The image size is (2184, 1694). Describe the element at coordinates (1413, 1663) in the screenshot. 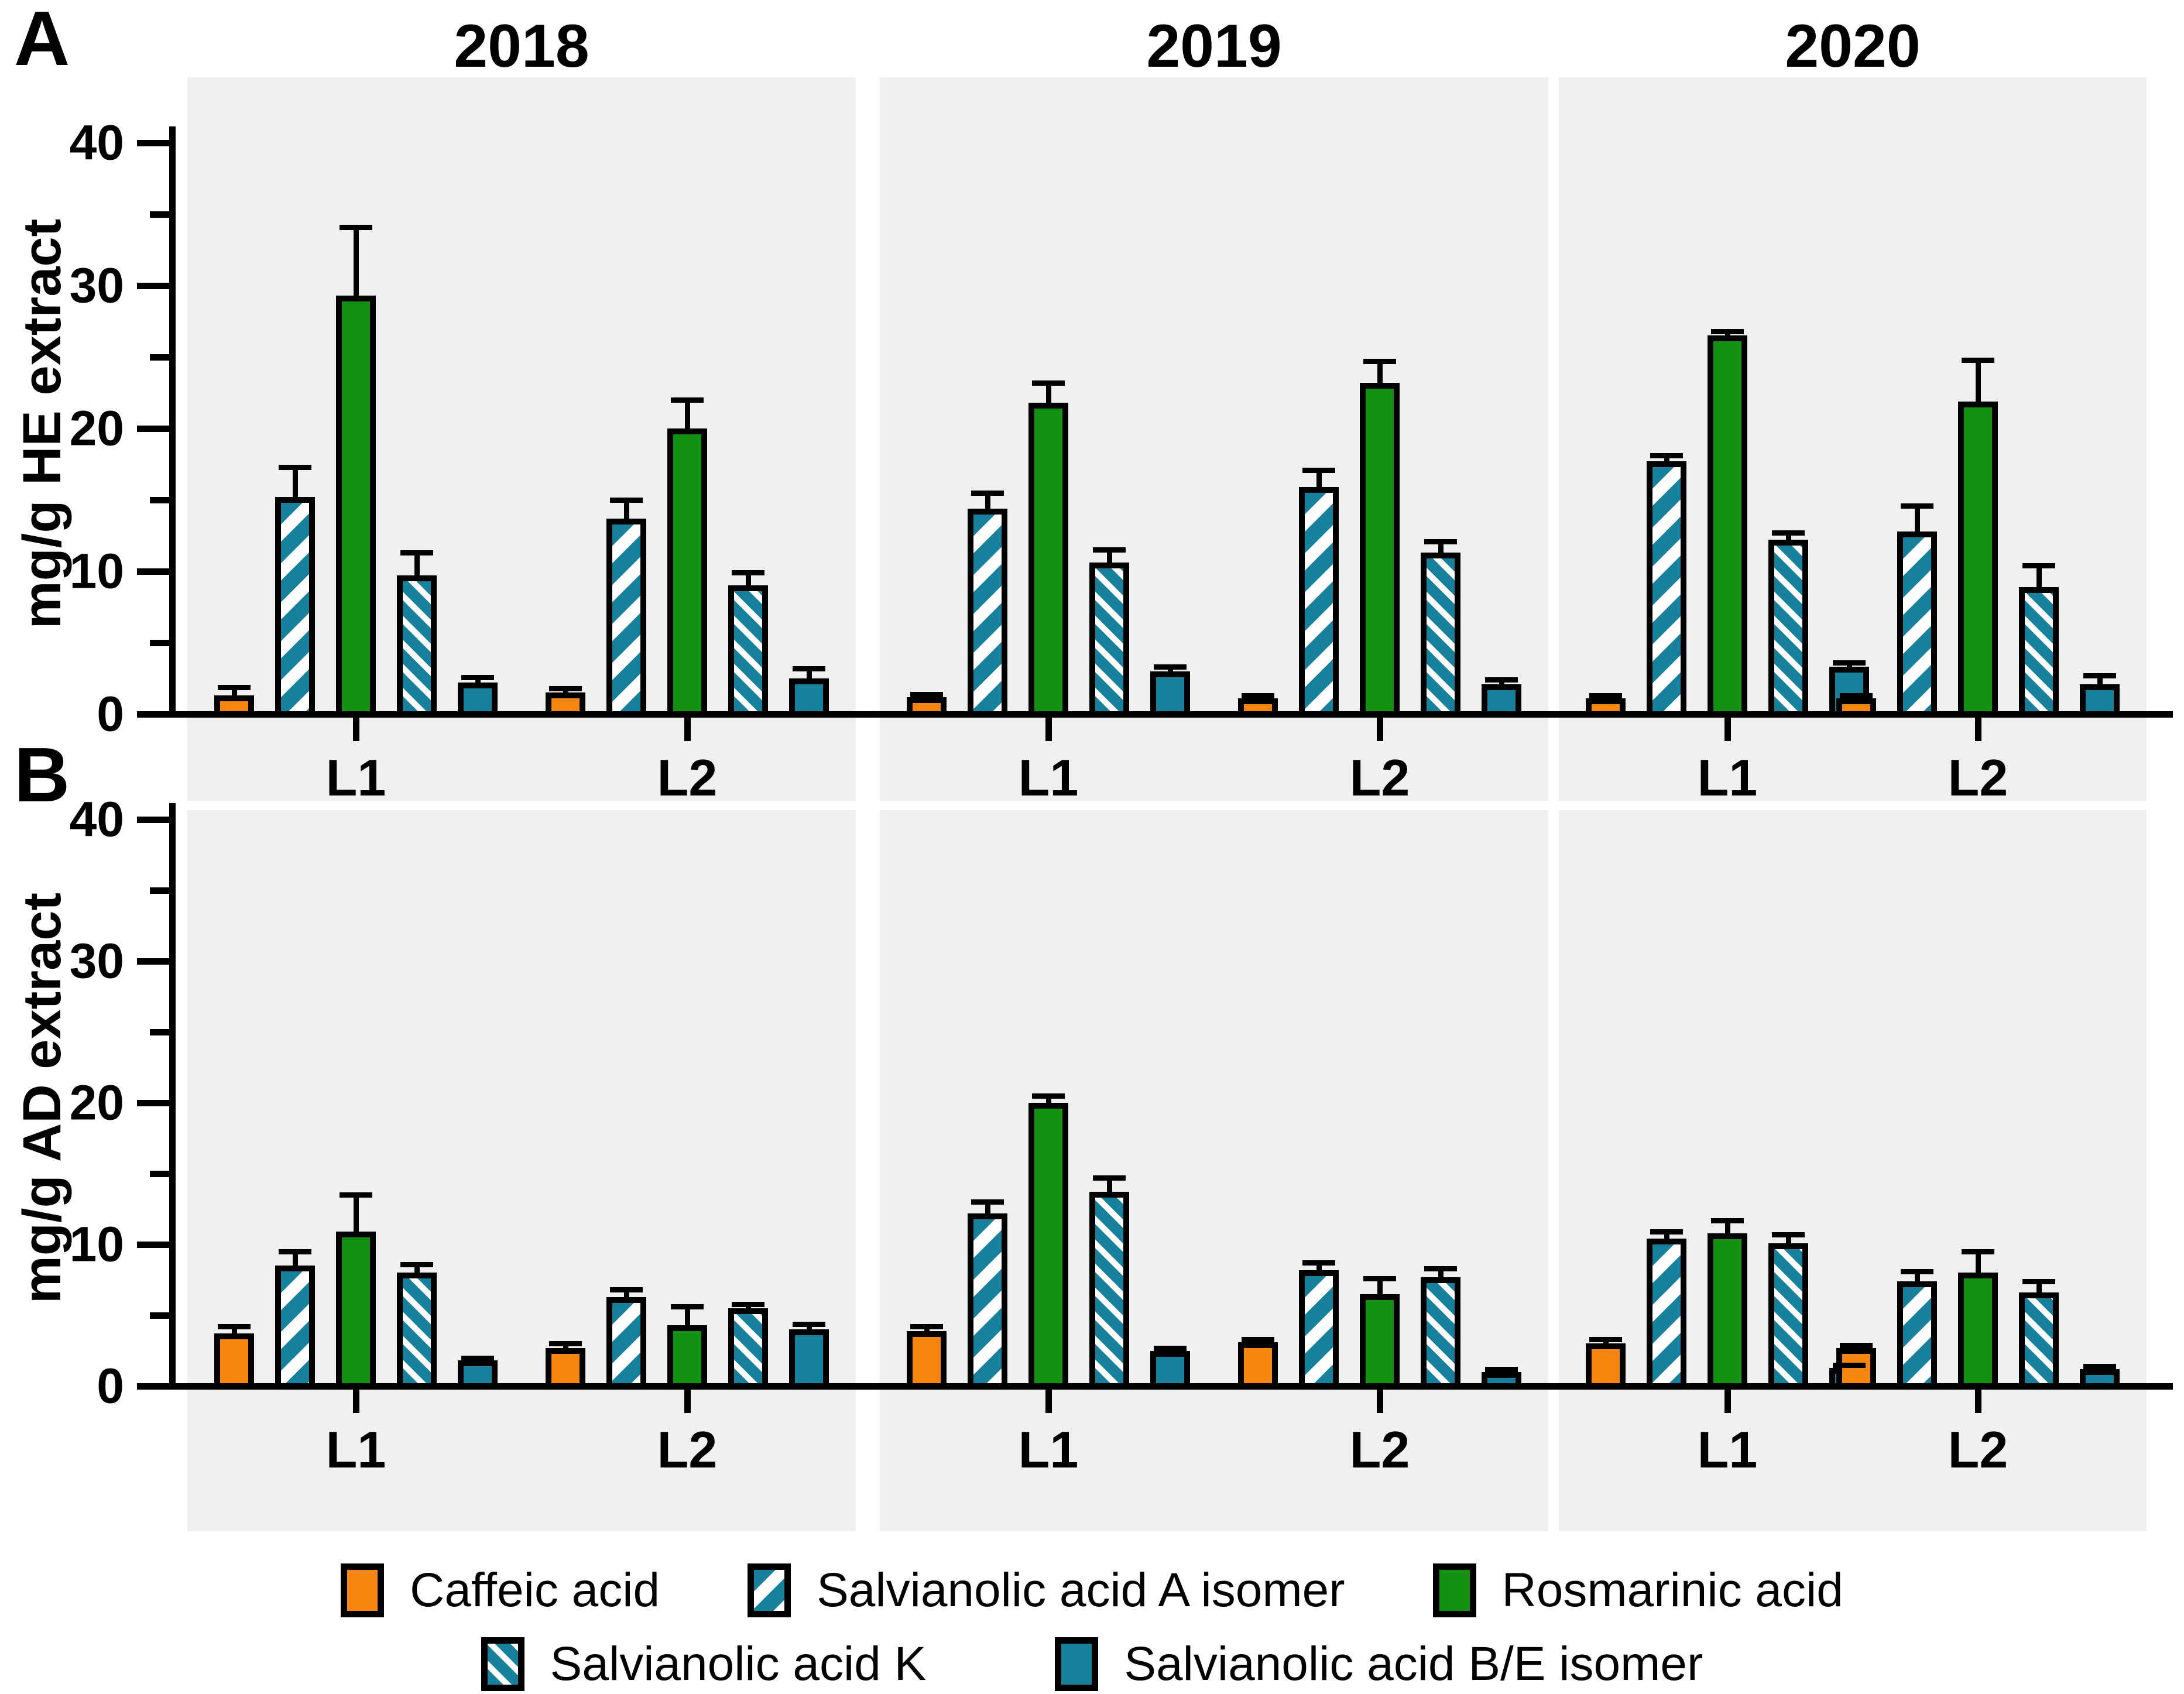

I see `legend-label: Salvianolic acid B/E isomer` at that location.